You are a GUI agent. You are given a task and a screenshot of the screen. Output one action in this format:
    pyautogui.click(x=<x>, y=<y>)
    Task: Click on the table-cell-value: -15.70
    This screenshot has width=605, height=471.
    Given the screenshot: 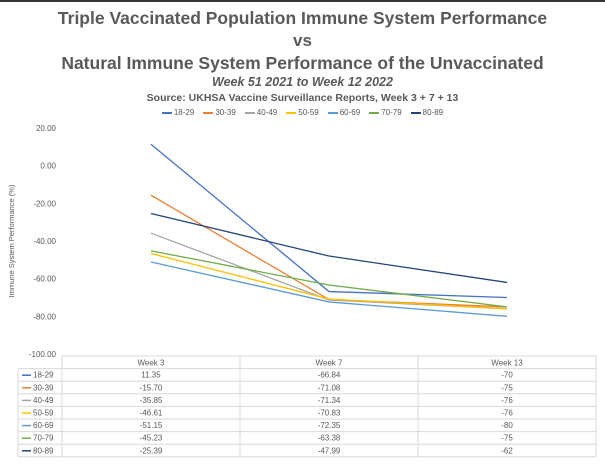 What is the action you would take?
    pyautogui.click(x=151, y=387)
    